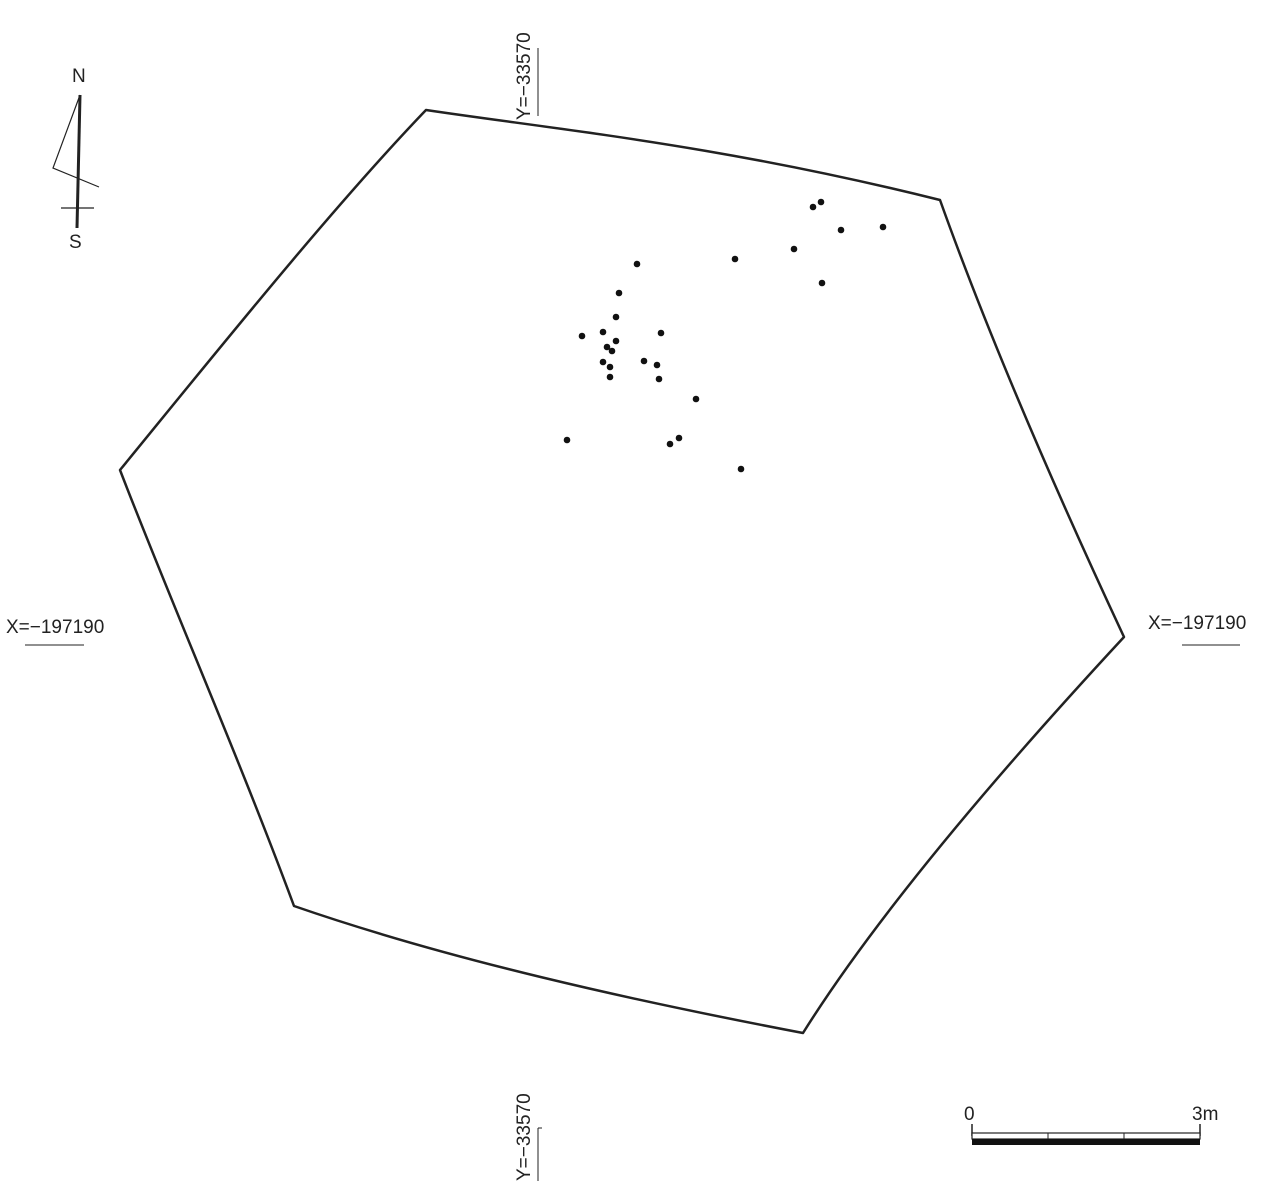 This screenshot has height=1181, width=1282. I want to click on coord-top: Y=−33570, so click(526, 76).